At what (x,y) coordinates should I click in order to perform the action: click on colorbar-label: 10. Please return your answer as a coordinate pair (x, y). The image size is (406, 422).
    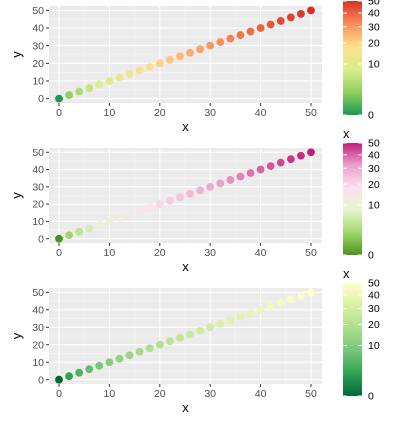
    Looking at the image, I should click on (374, 346).